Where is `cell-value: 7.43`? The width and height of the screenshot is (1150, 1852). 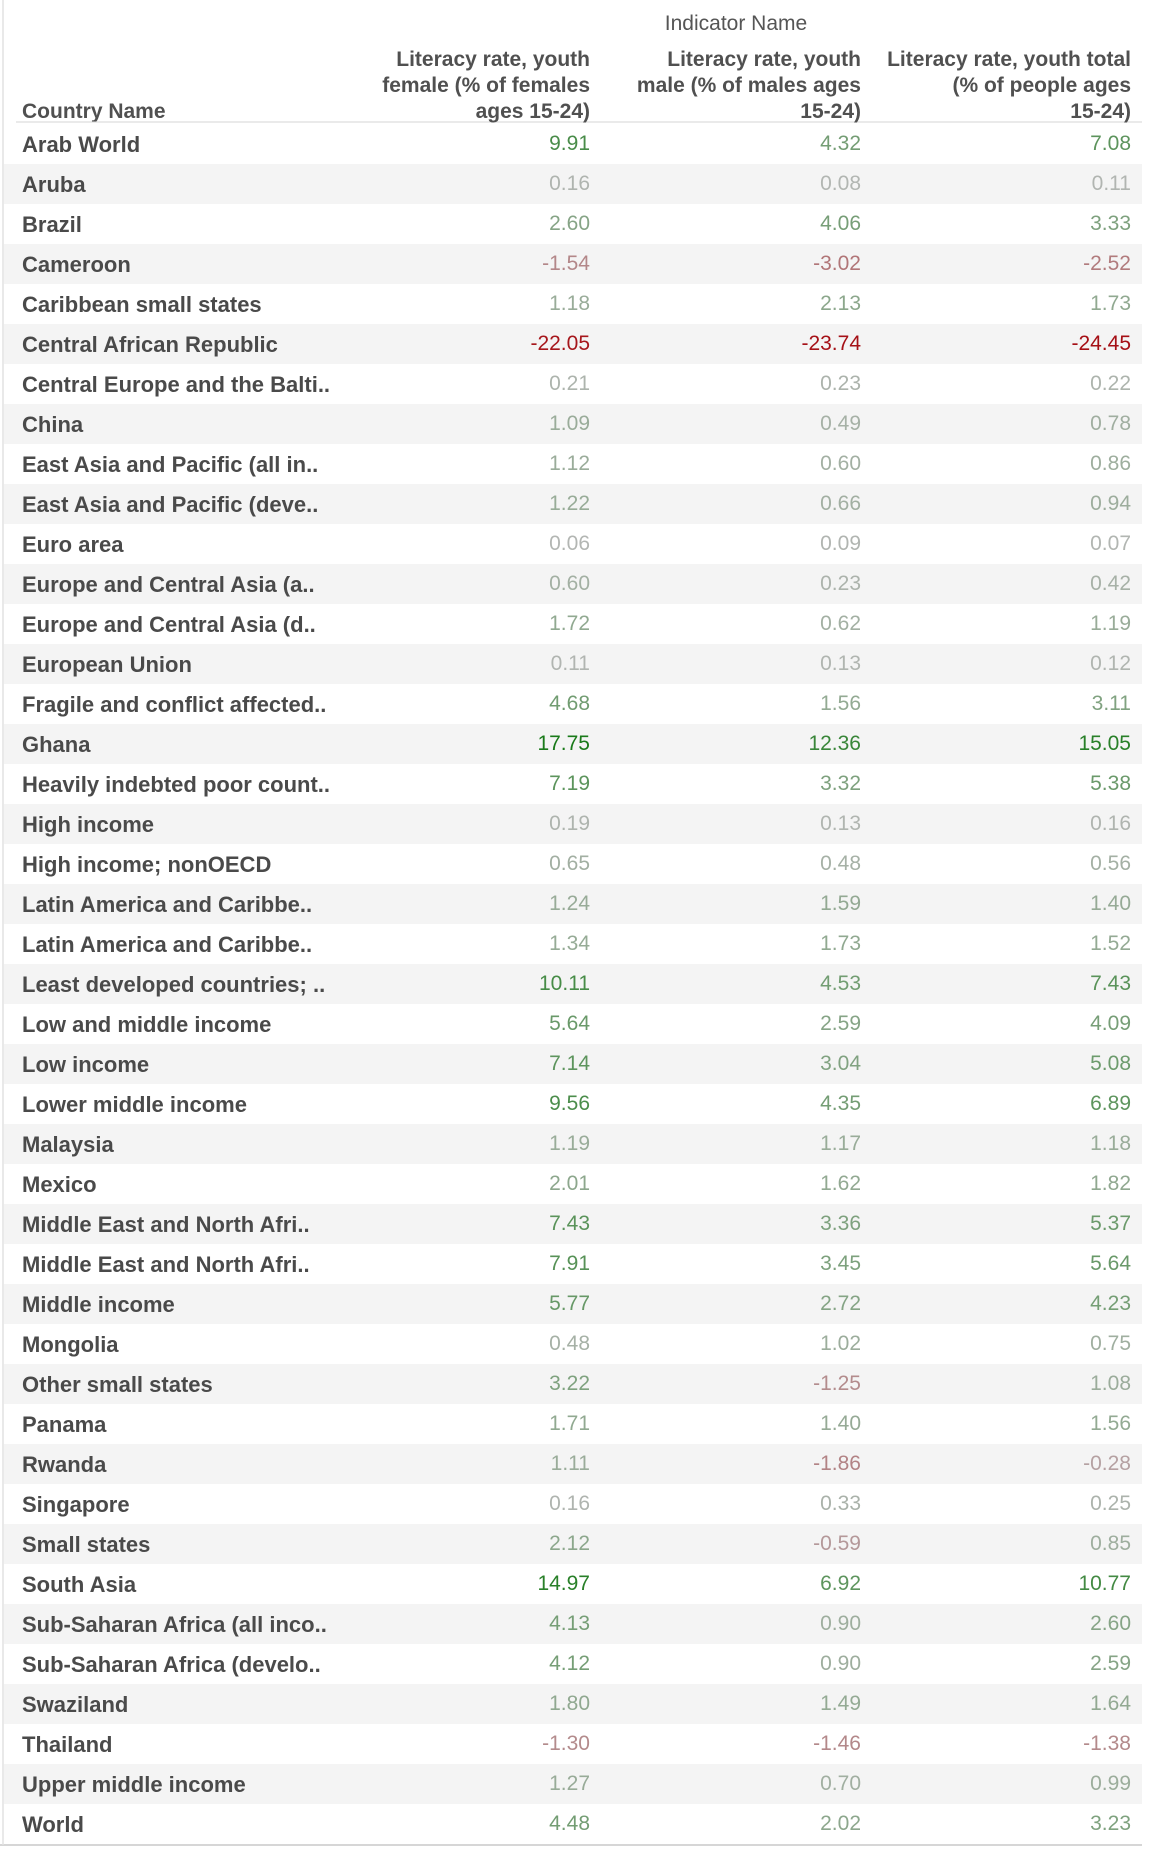
cell-value: 7.43 is located at coordinates (1110, 983).